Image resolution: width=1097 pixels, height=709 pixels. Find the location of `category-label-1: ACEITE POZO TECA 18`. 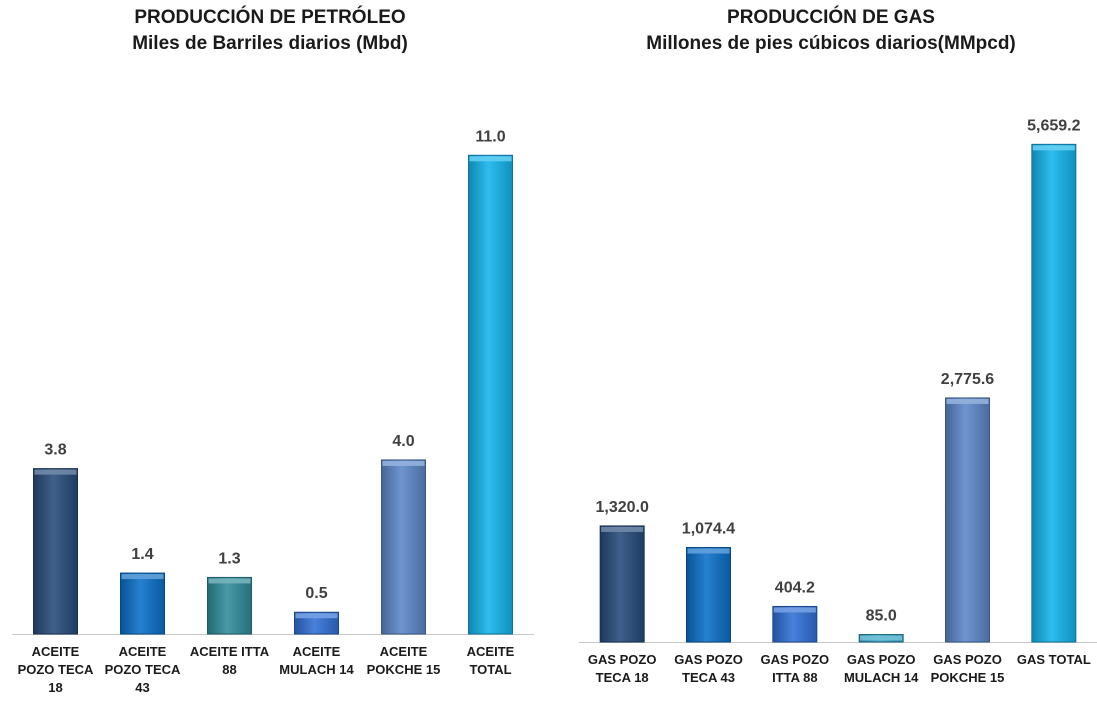

category-label-1: ACEITE POZO TECA 18 is located at coordinates (56, 669).